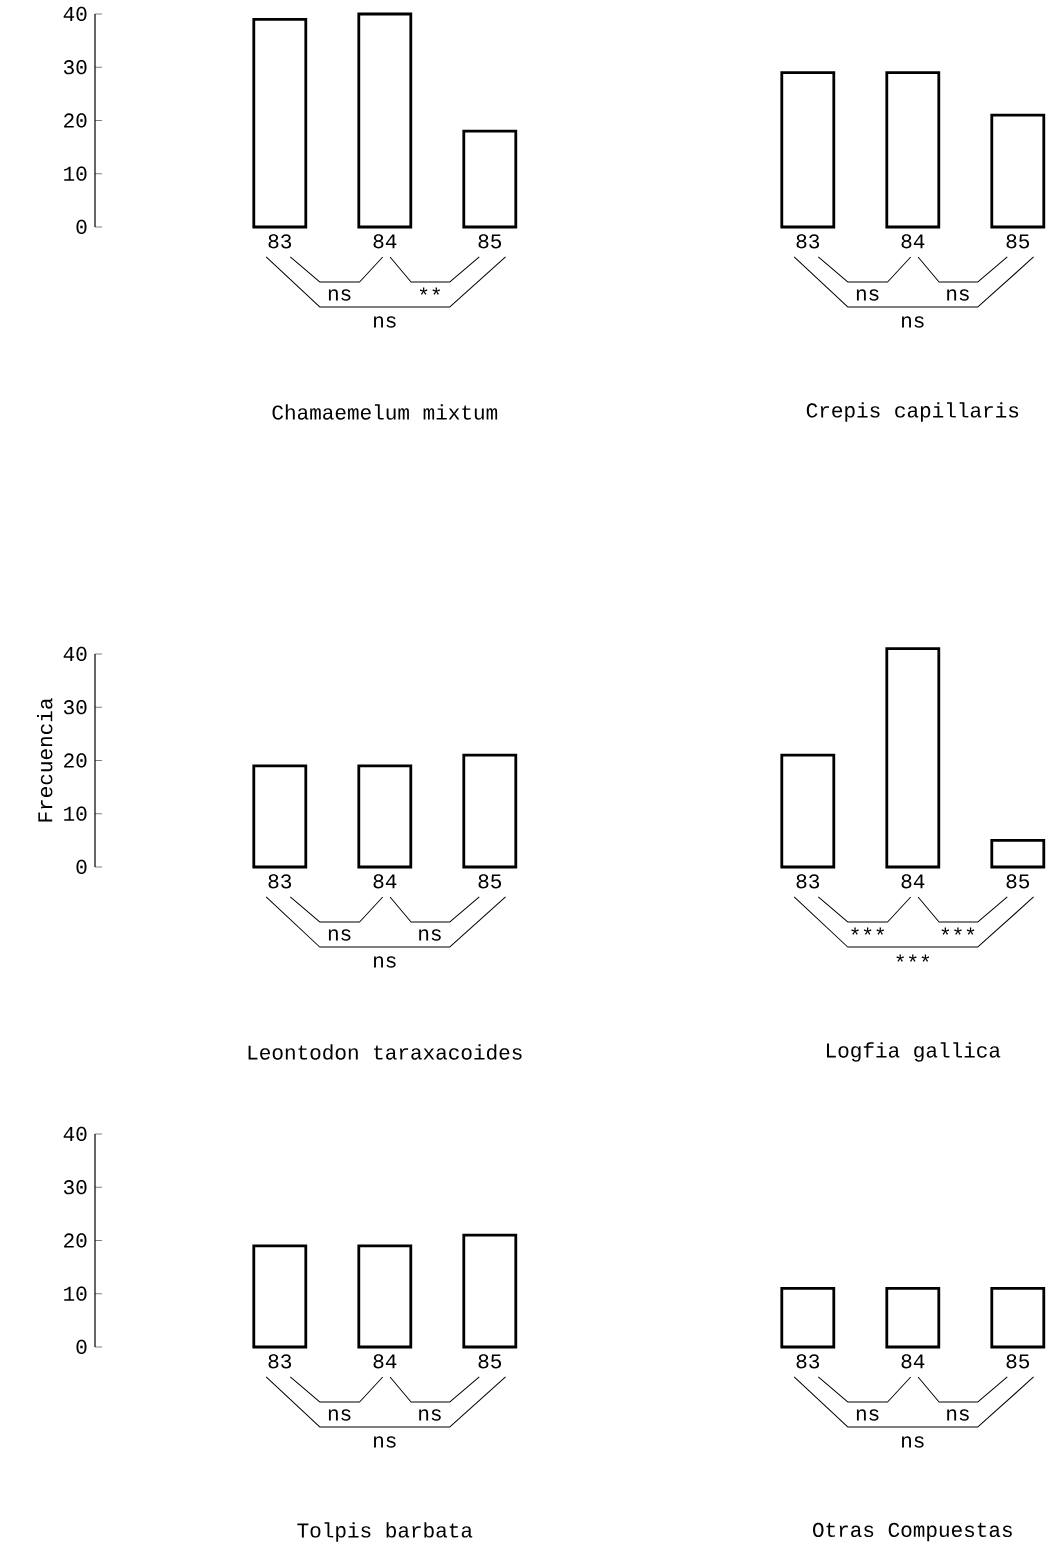  I want to click on text: Crepis capillaris, so click(912, 412).